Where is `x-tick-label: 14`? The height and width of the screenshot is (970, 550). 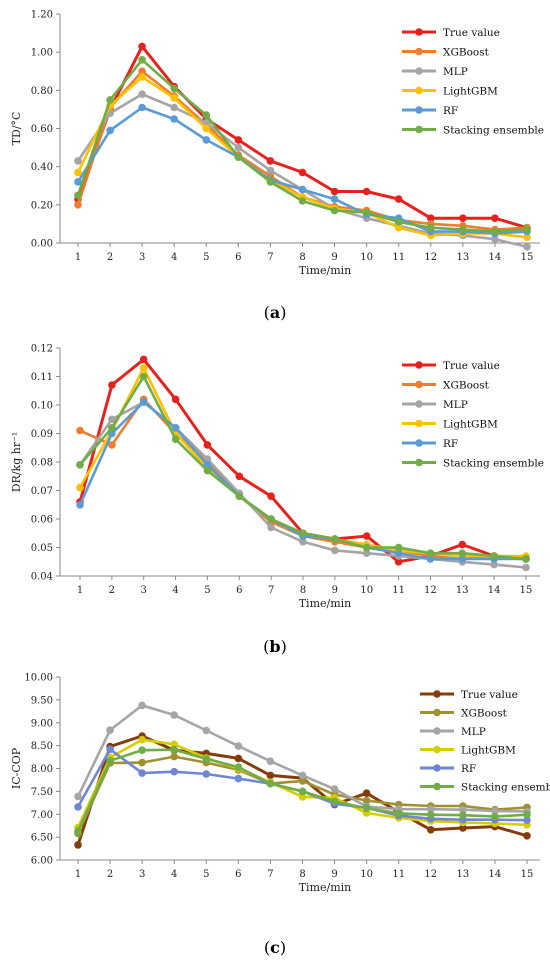
x-tick-label: 14 is located at coordinates (495, 874).